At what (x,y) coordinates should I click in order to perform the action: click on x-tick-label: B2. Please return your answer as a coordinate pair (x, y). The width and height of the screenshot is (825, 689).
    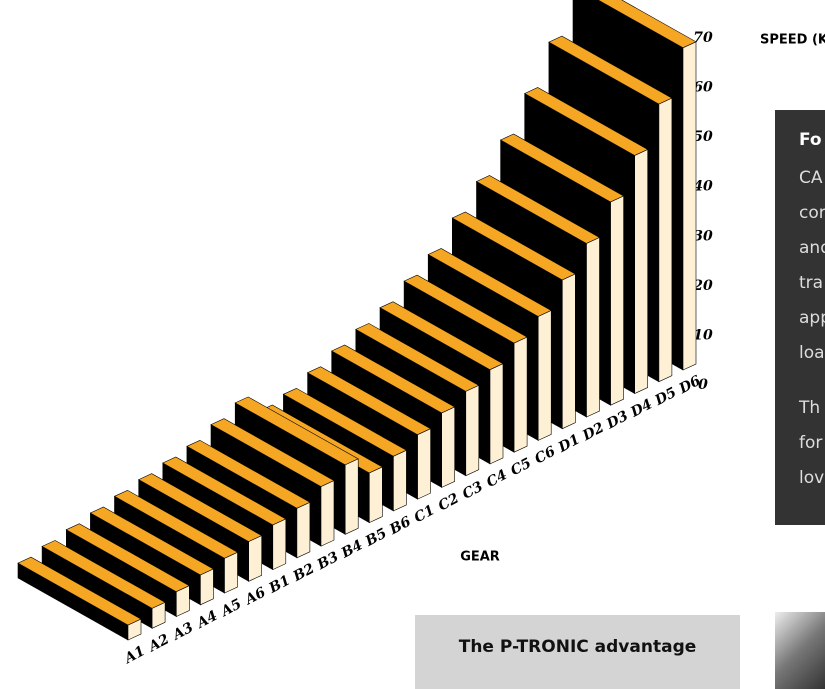
    Looking at the image, I should click on (304, 573).